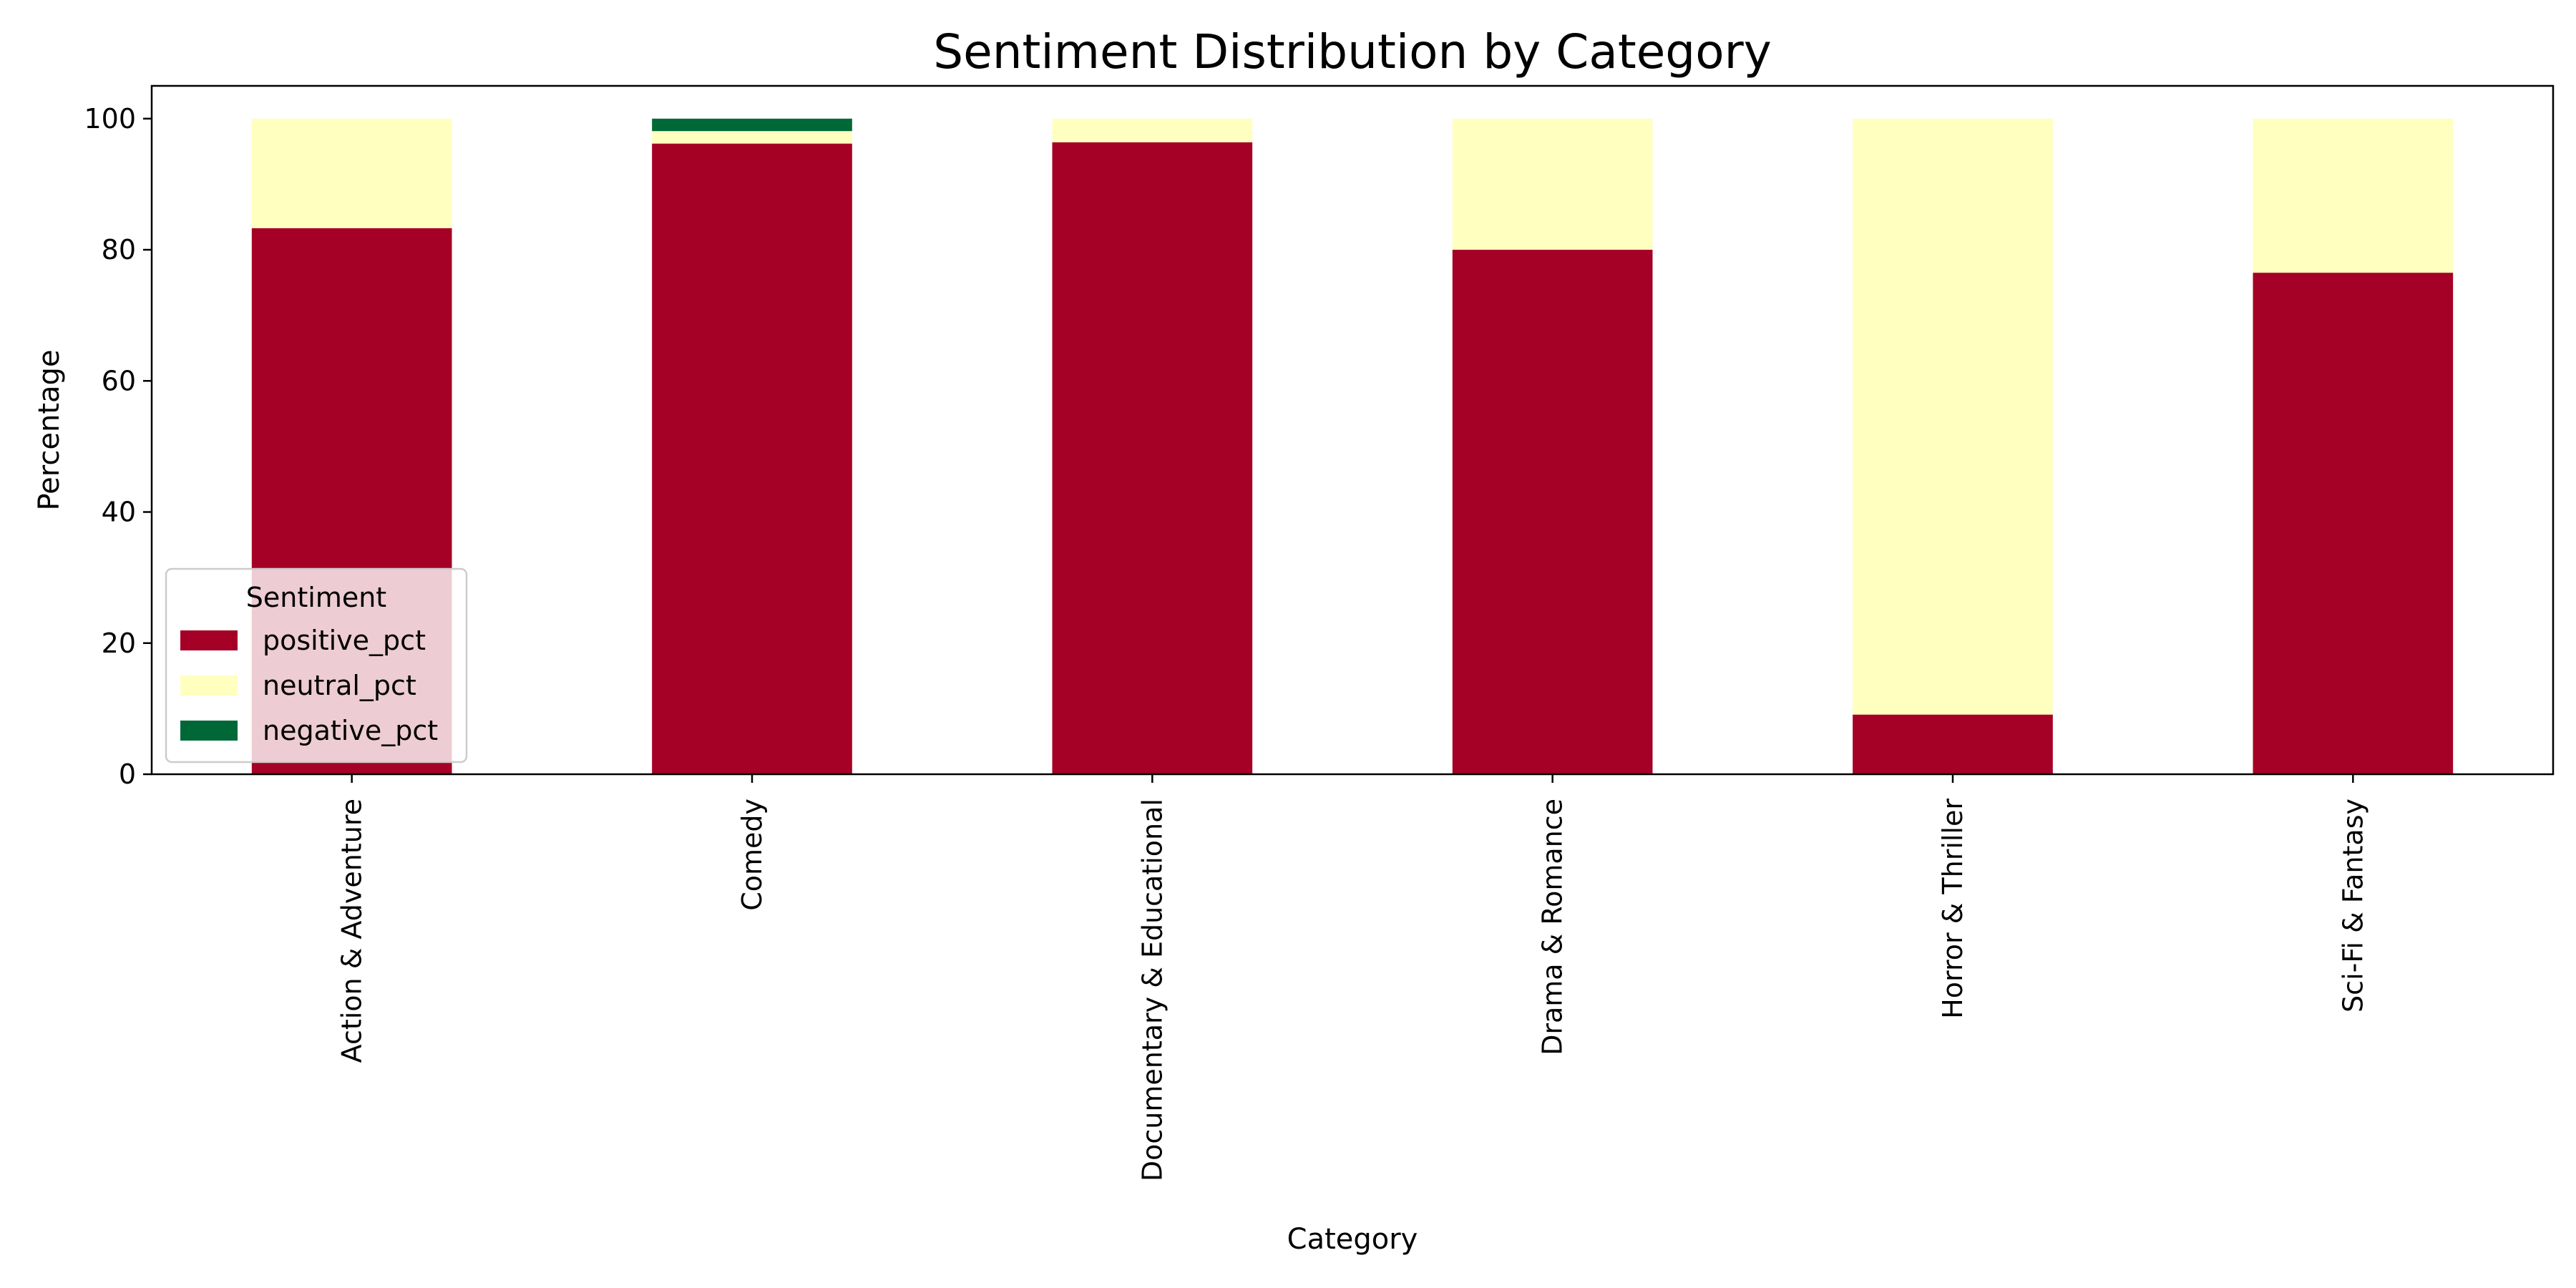  What do you see at coordinates (119, 249) in the screenshot?
I see `y-tick-label: 80` at bounding box center [119, 249].